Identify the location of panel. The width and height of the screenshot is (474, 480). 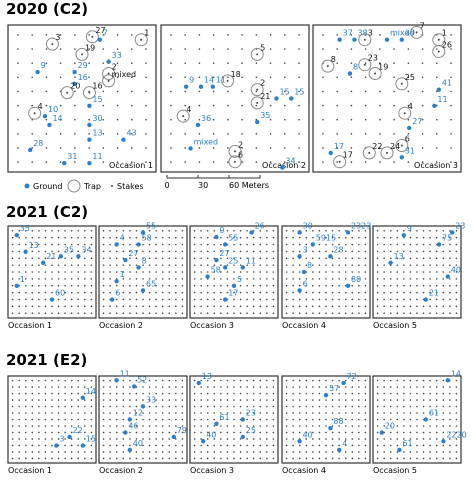
(326, 419).